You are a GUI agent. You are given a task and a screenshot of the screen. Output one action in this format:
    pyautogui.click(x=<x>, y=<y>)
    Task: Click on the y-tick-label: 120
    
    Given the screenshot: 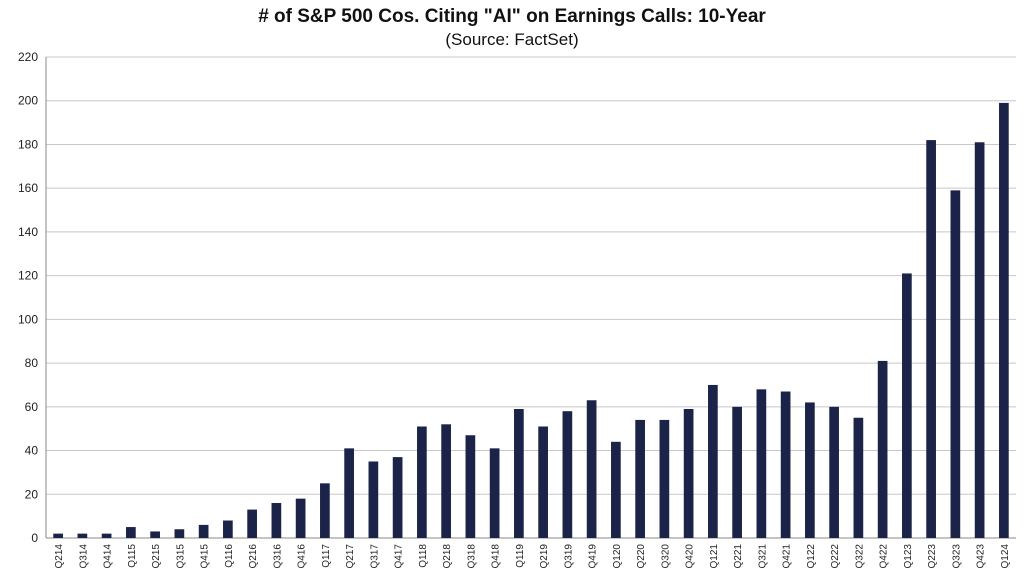 What is the action you would take?
    pyautogui.click(x=28, y=276)
    